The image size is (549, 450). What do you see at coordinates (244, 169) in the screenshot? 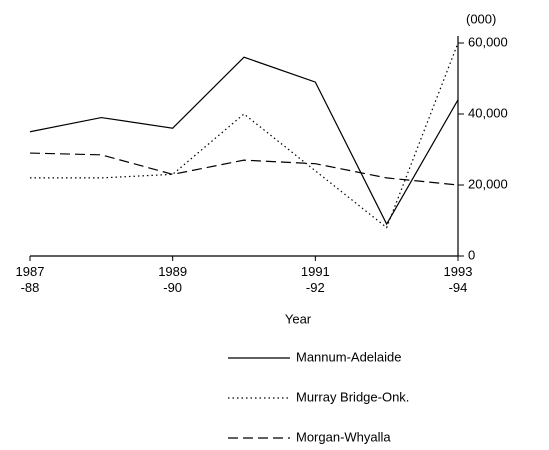
I see `series-line` at bounding box center [244, 169].